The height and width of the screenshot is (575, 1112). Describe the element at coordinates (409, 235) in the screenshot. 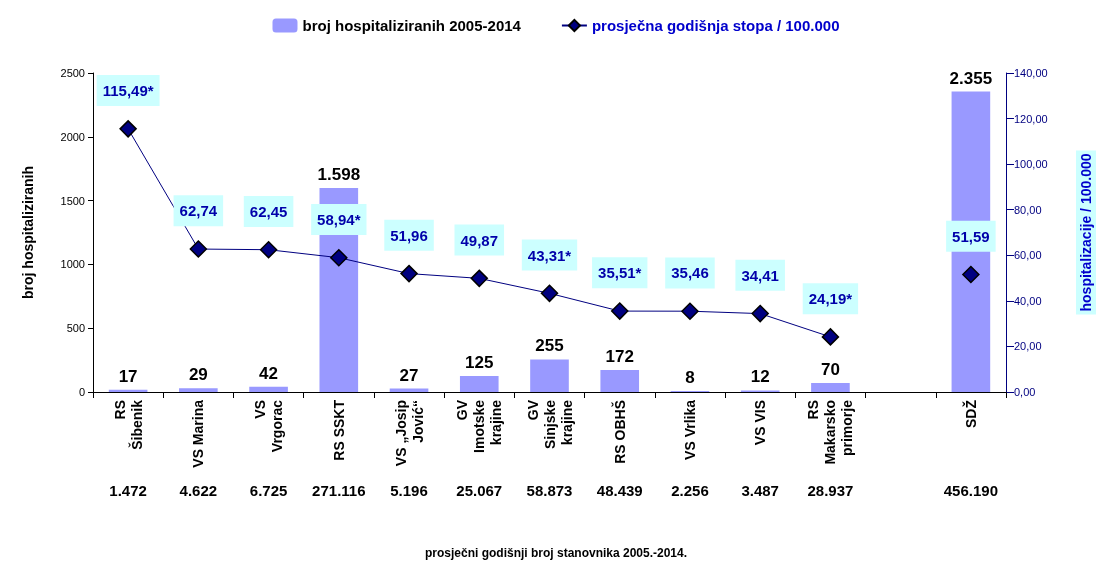

I see `data-label: 51,96` at that location.